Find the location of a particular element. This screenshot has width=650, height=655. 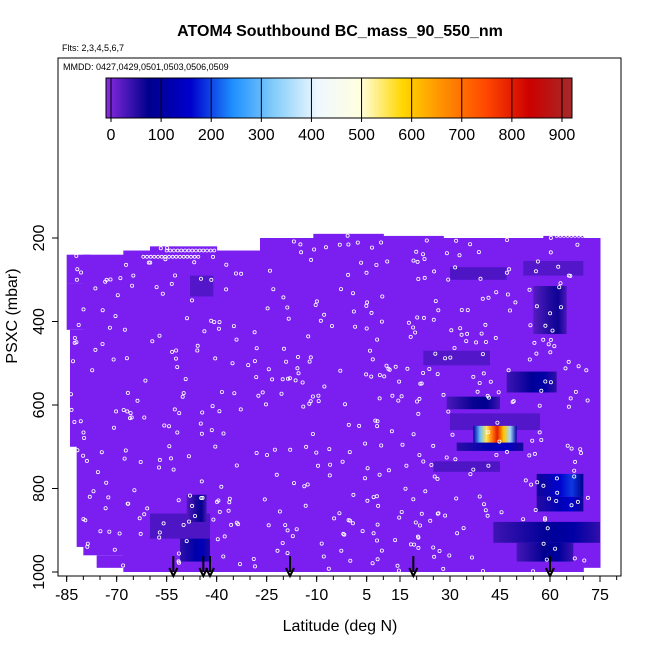

curtain-band is located at coordinates (553, 268).